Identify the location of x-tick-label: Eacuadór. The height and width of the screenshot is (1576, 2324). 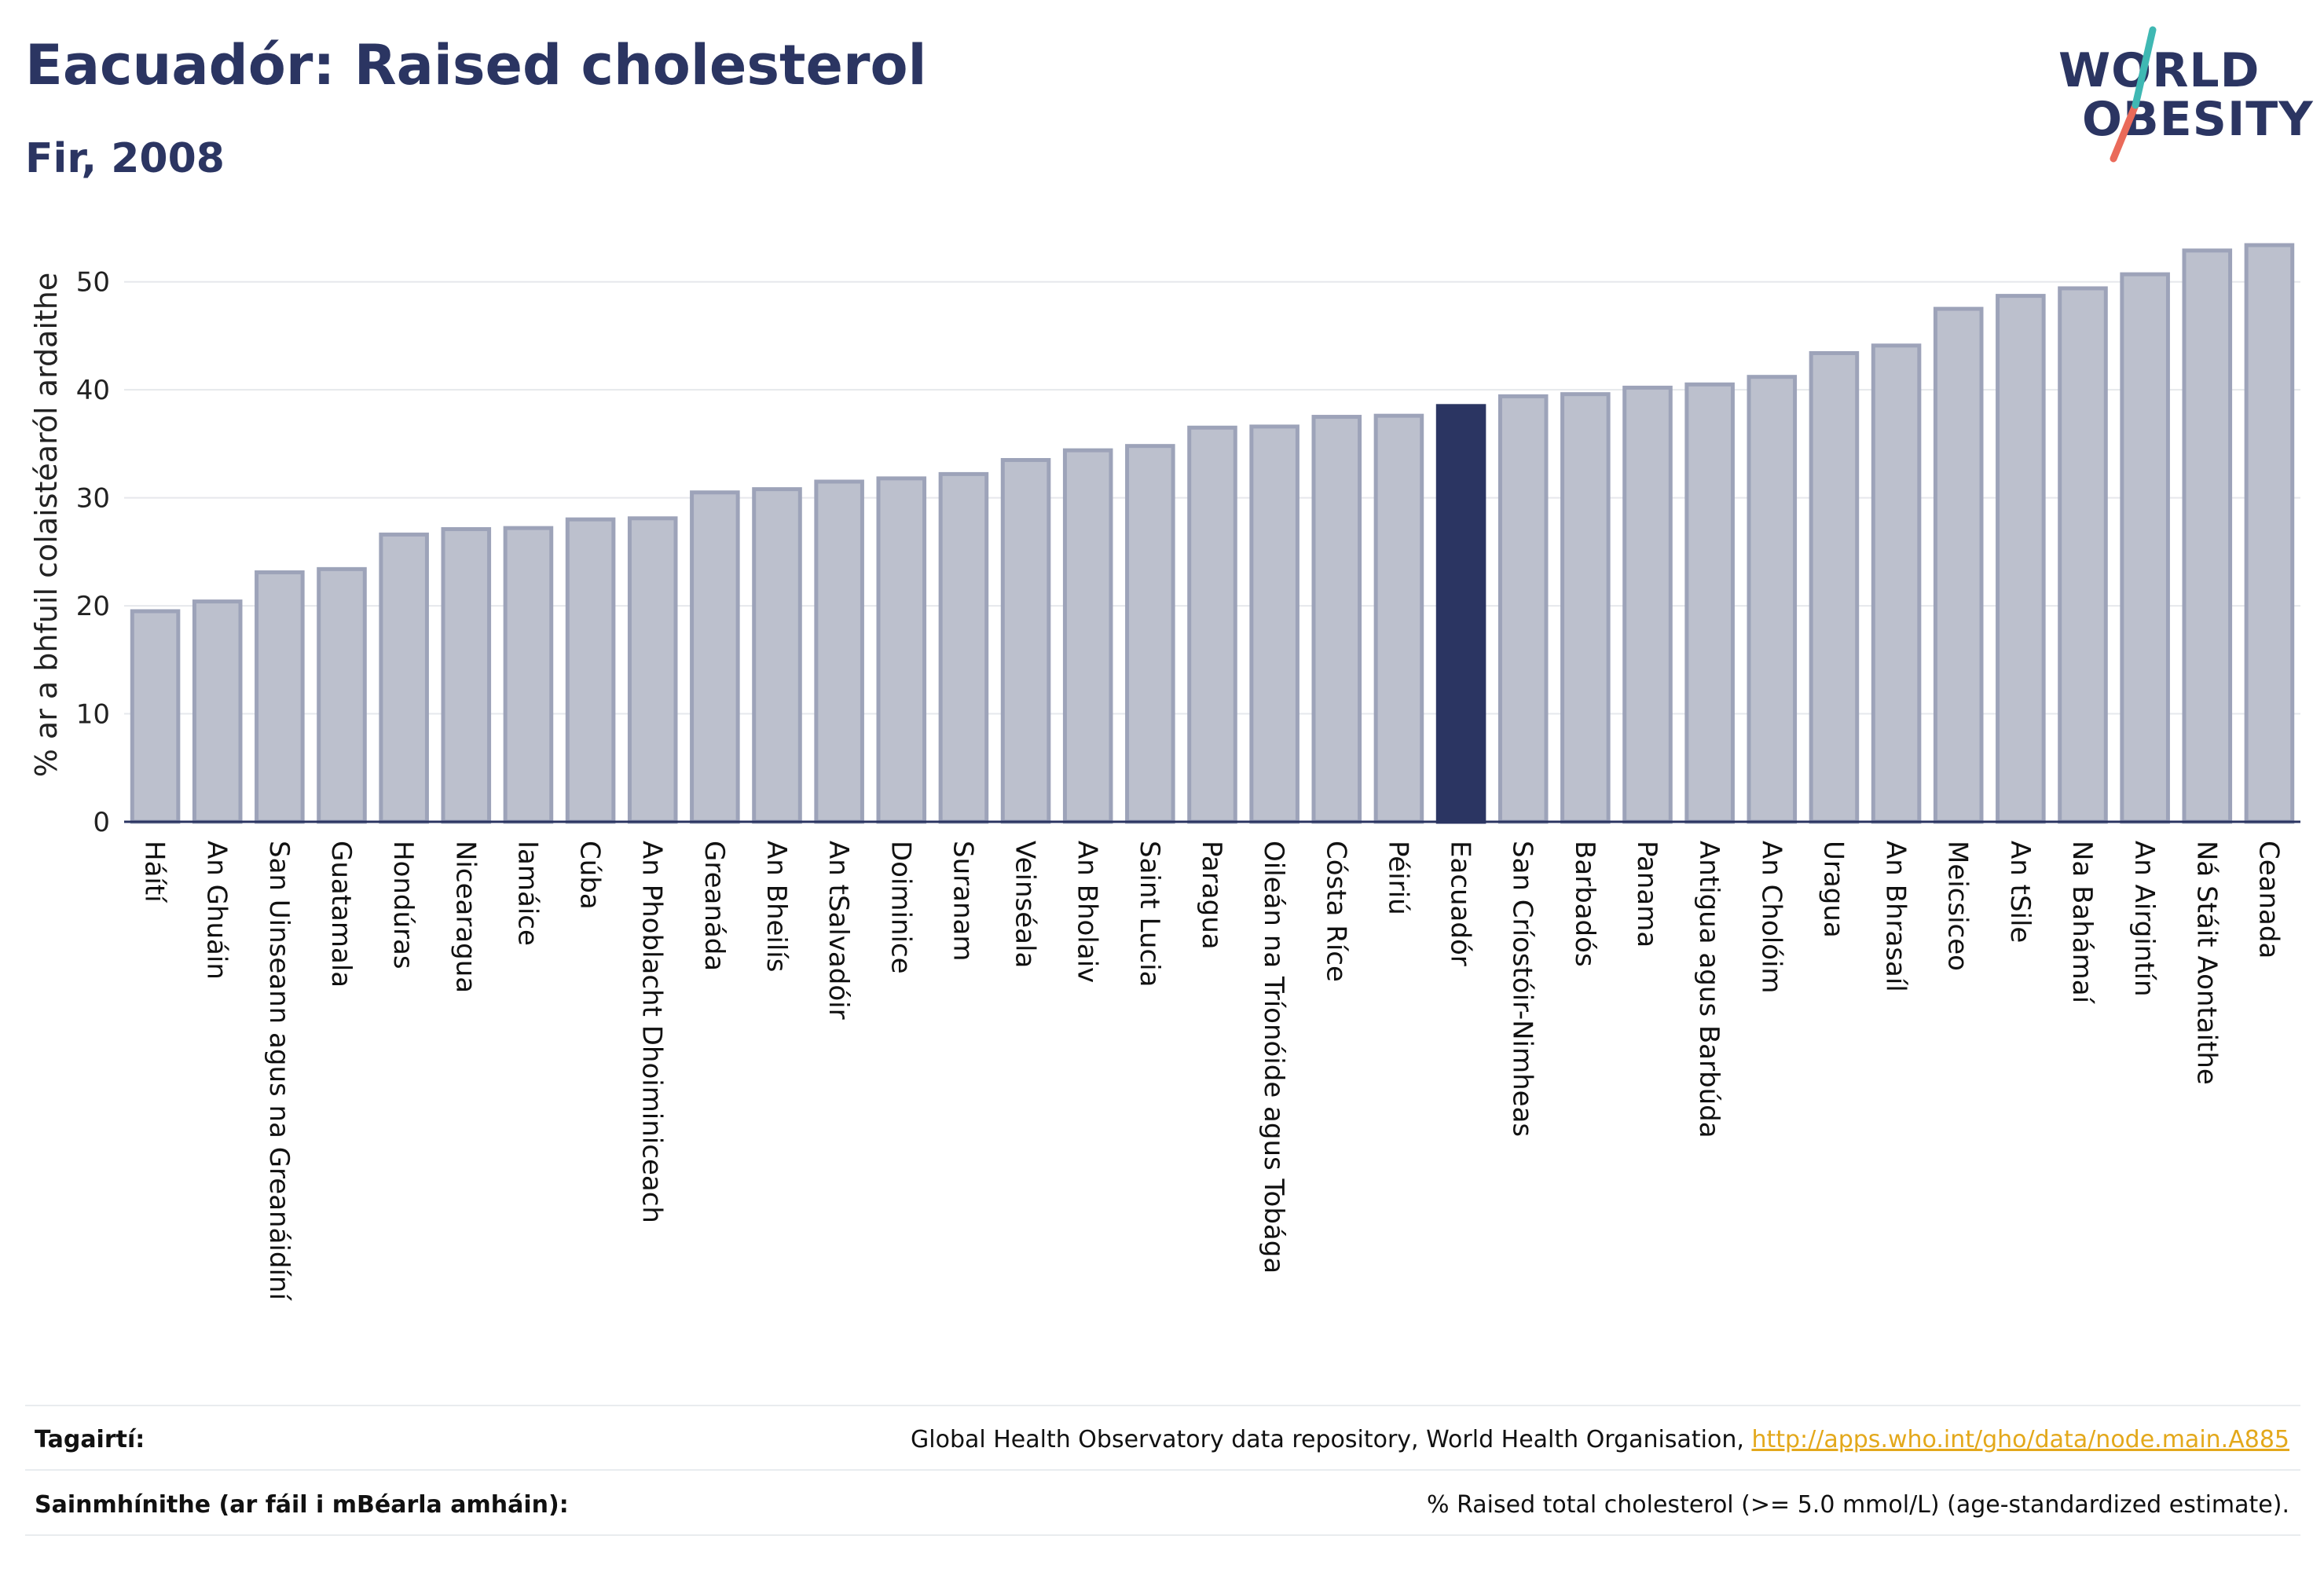
(1460, 903).